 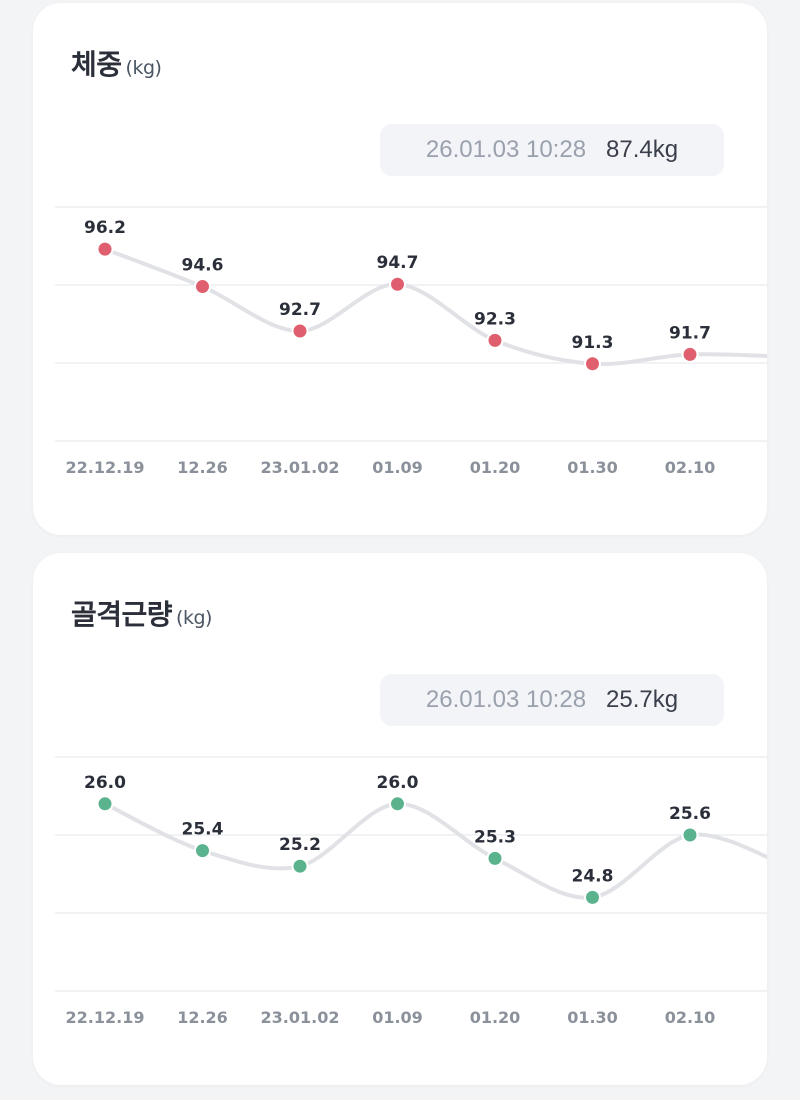 What do you see at coordinates (397, 1017) in the screenshot?
I see `skeletal-muscle-x-tick-label: 01.09` at bounding box center [397, 1017].